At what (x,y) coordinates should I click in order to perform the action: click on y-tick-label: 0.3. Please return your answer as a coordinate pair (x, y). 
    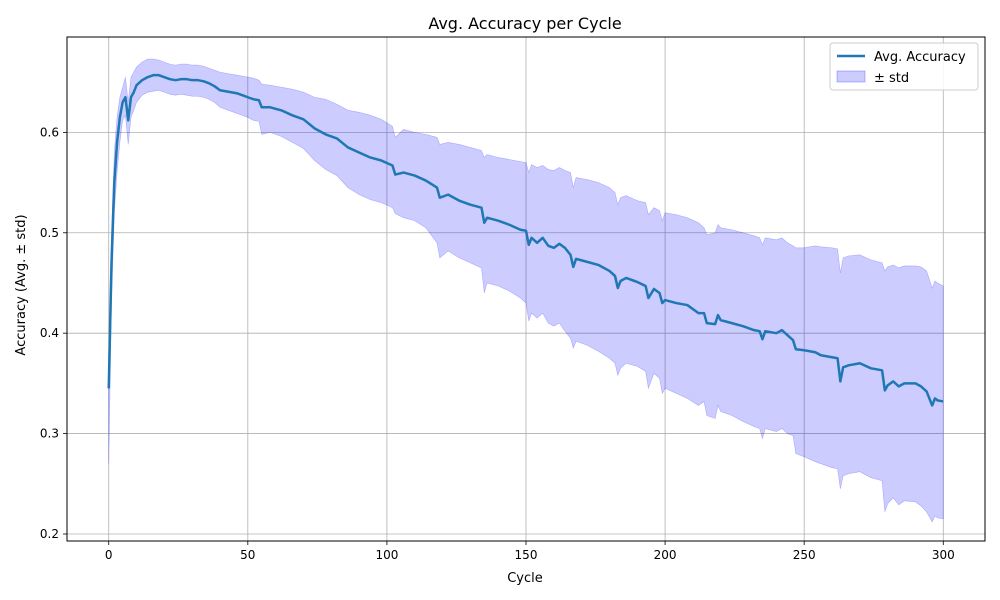
    Looking at the image, I should click on (49, 434).